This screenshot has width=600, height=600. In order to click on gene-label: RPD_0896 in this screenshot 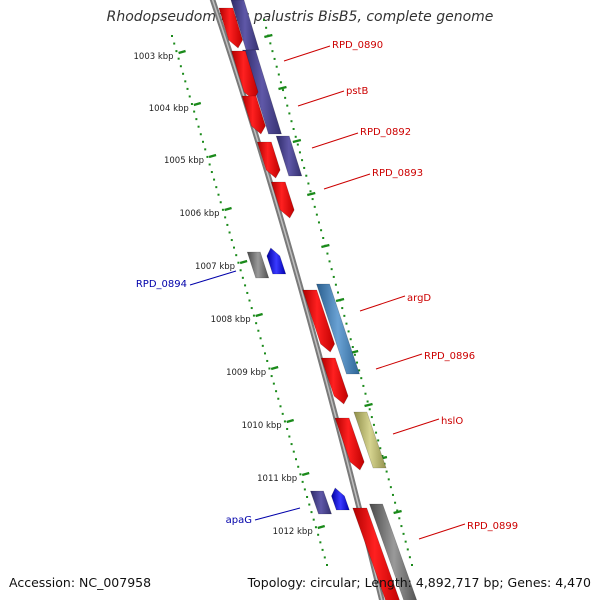, I will do `click(449, 356)`.